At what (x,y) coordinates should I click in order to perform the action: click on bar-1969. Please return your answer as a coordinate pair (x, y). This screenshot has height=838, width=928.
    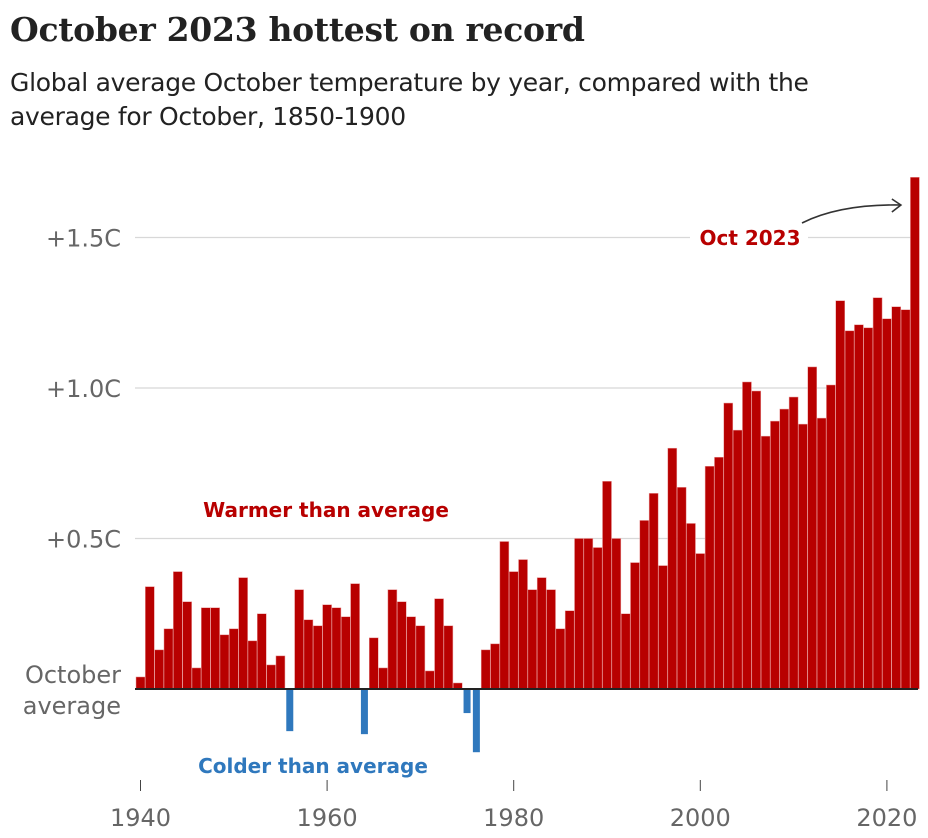
    Looking at the image, I should click on (411, 653).